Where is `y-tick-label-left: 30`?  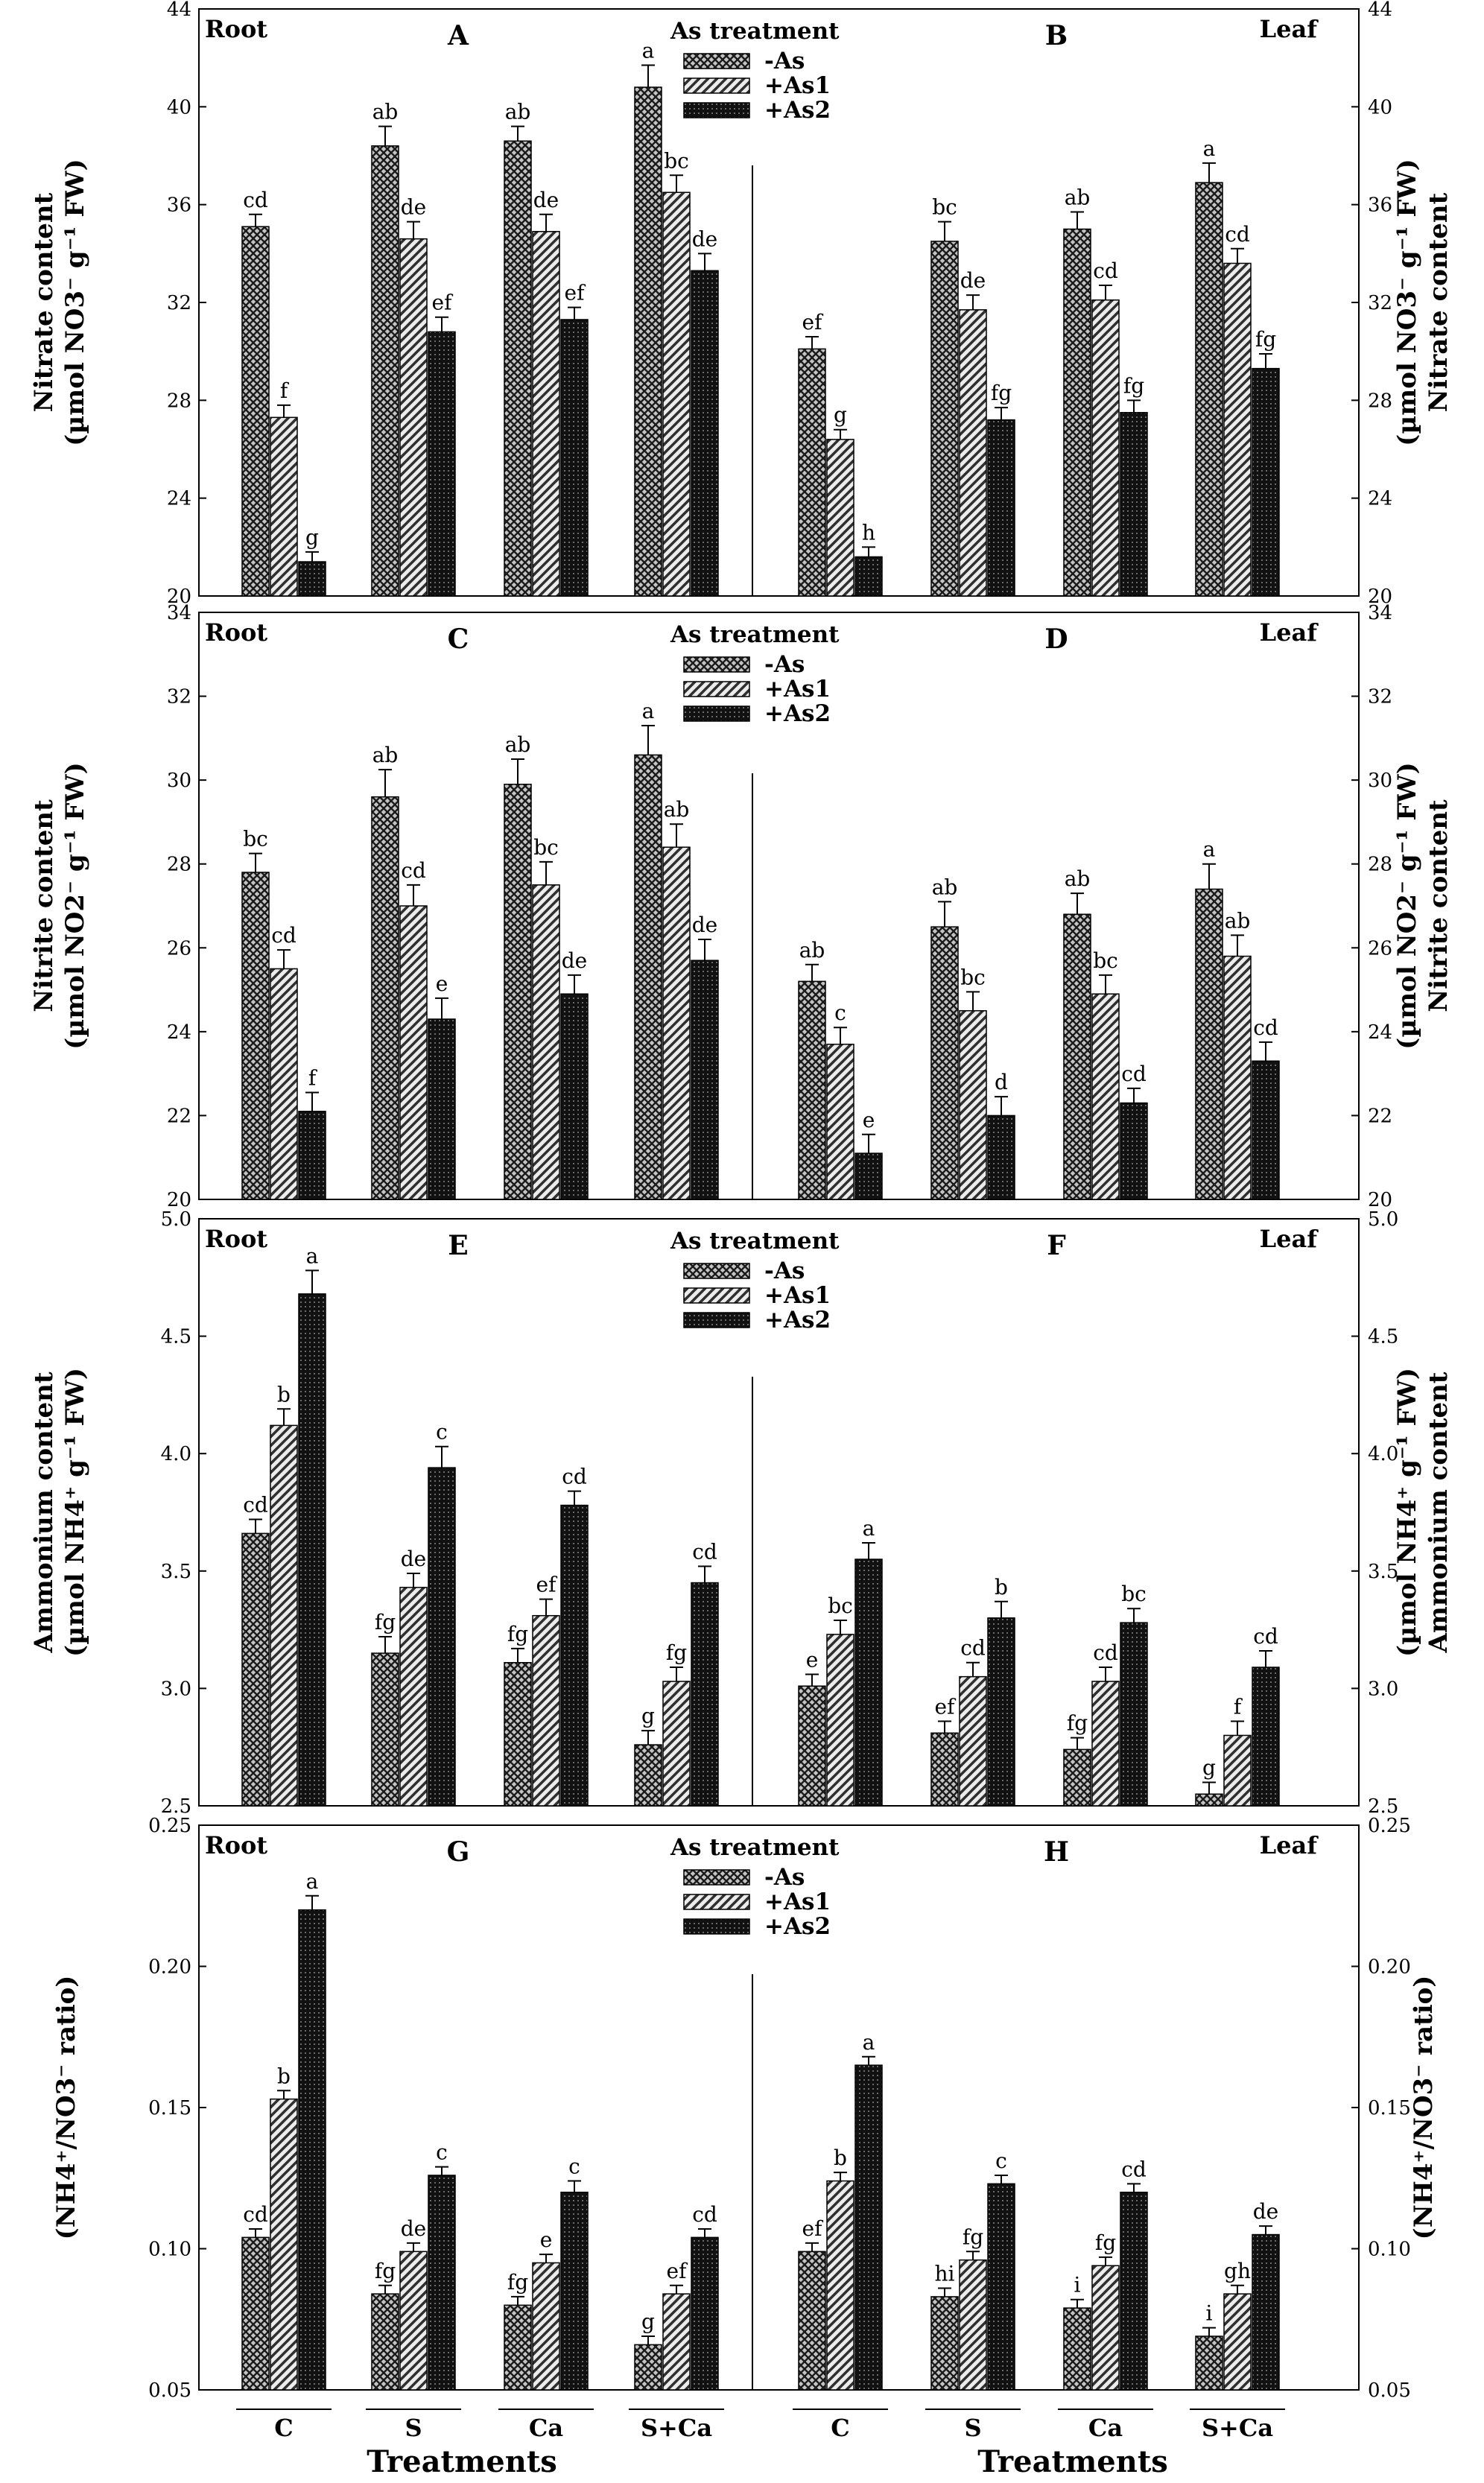
y-tick-label-left: 30 is located at coordinates (179, 781).